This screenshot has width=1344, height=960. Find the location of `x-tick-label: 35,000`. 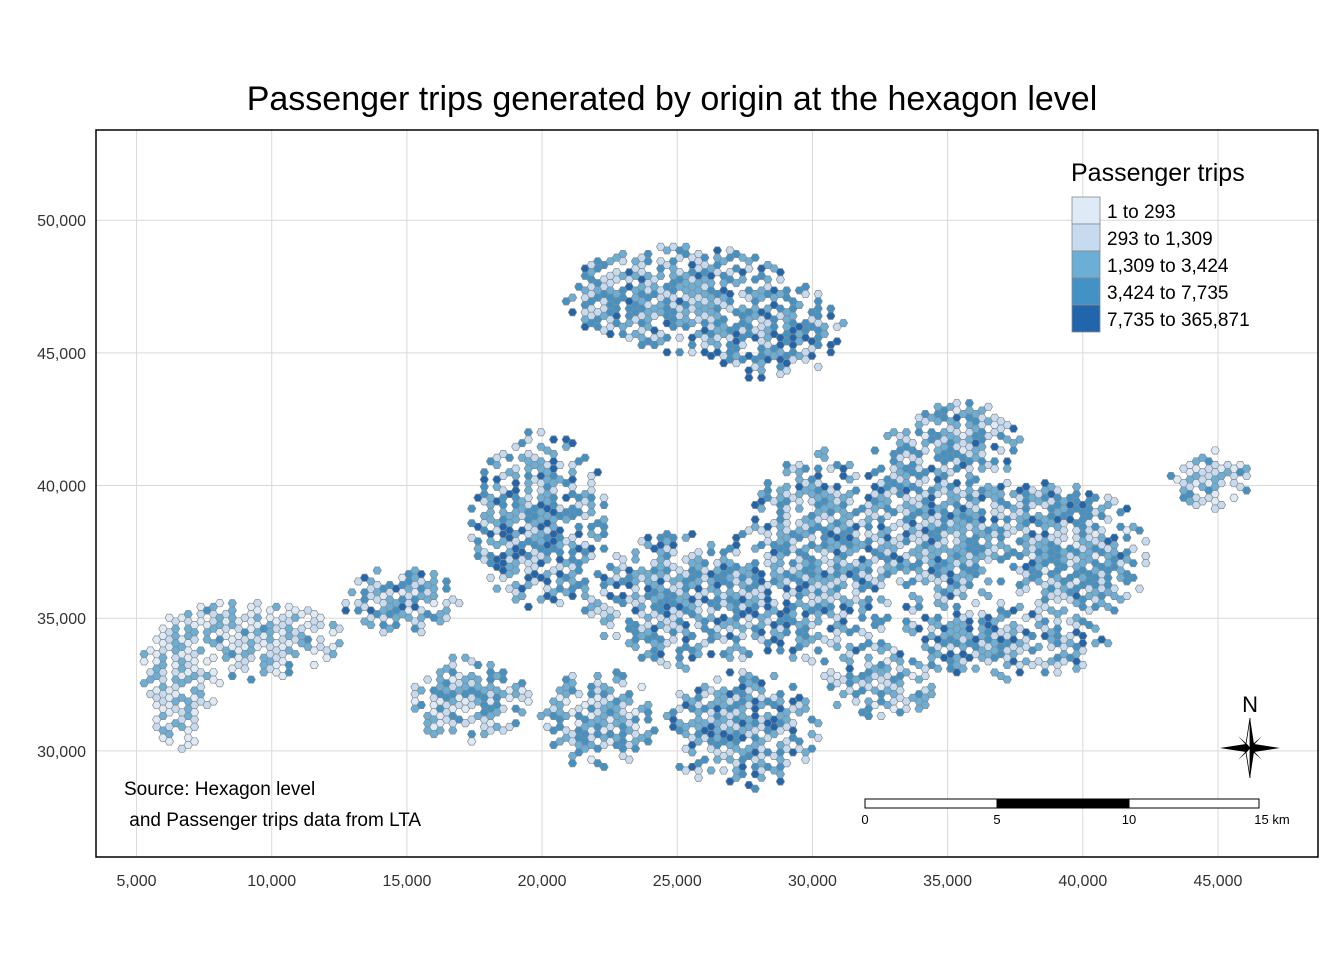

x-tick-label: 35,000 is located at coordinates (947, 881).